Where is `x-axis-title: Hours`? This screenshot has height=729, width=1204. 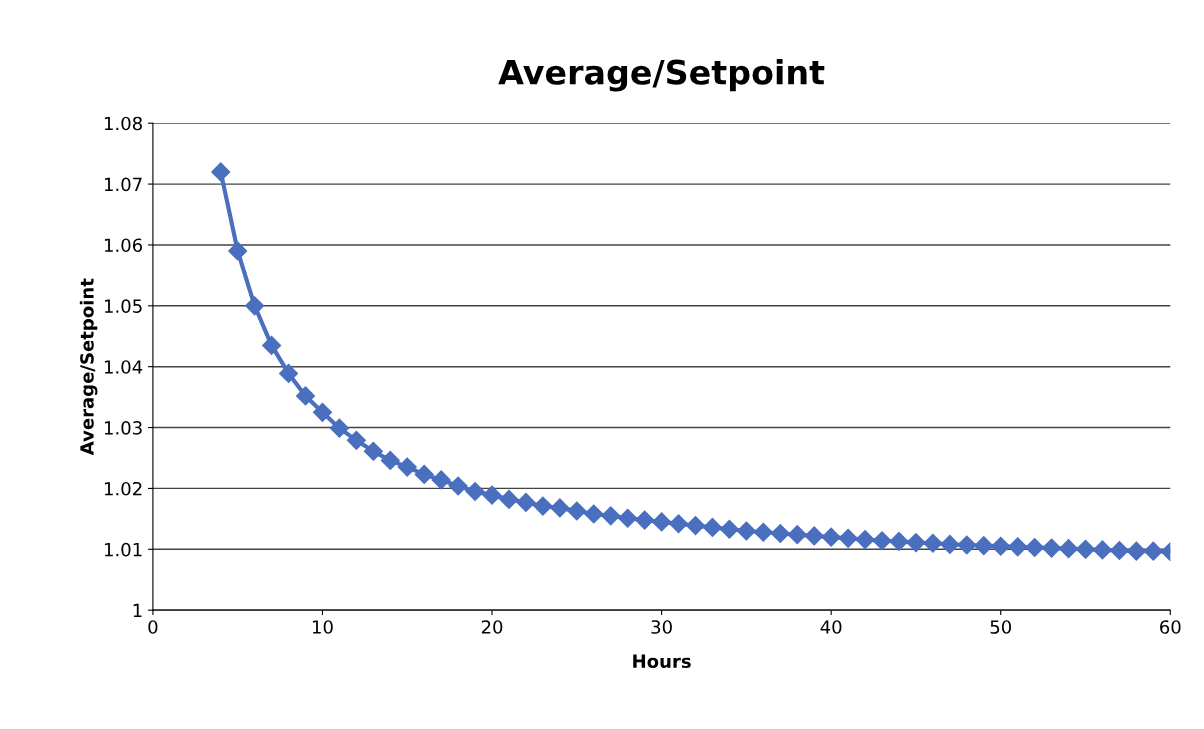
x-axis-title: Hours is located at coordinates (662, 661).